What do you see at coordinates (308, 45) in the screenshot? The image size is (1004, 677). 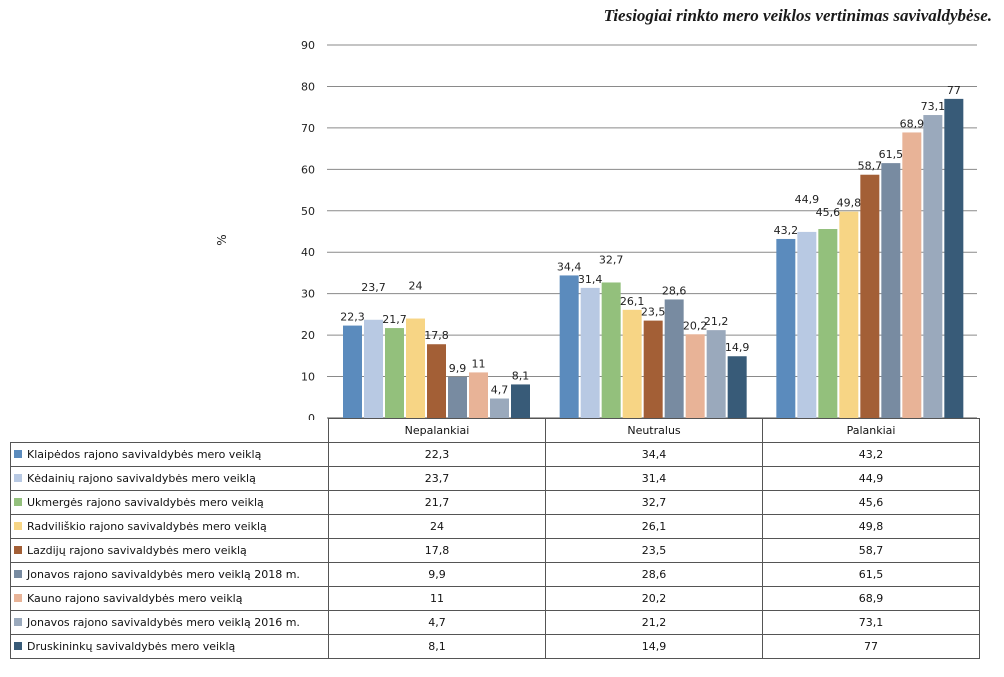 I see `y-tick-label: 90` at bounding box center [308, 45].